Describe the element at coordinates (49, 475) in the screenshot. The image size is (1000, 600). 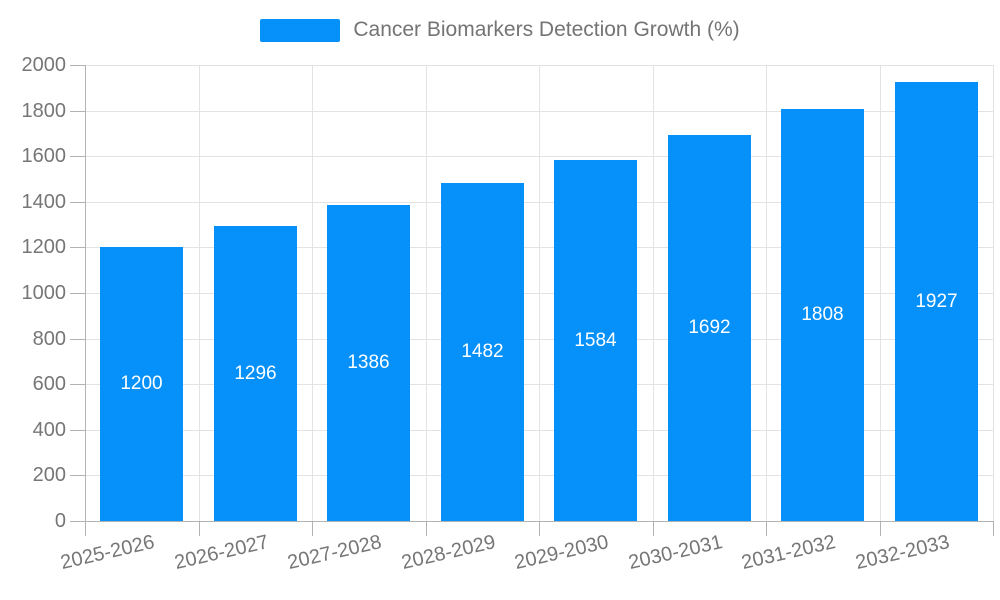
I see `y-tick-label: 200` at that location.